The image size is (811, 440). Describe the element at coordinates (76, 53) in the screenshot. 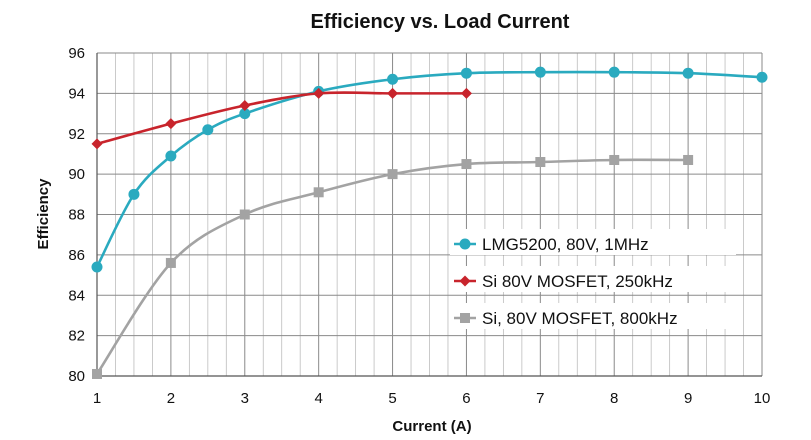

I see `y-tick-label: 96` at that location.